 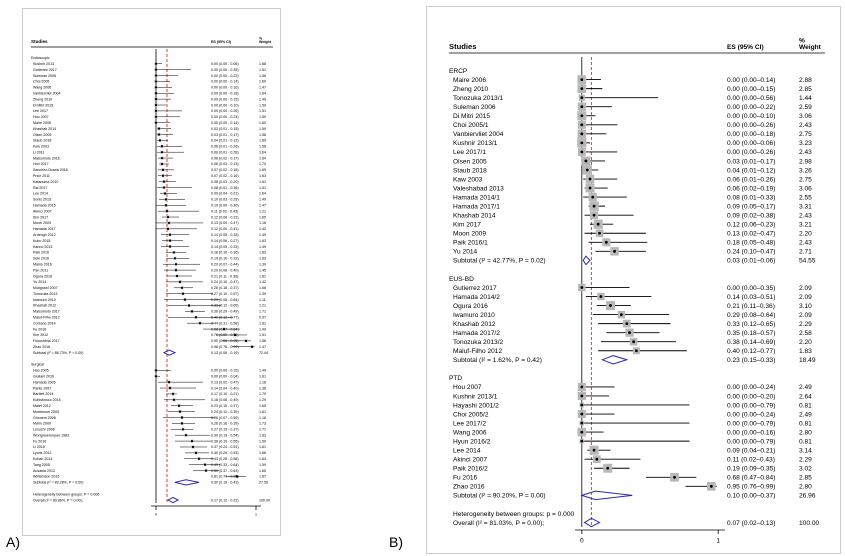 What do you see at coordinates (262, 347) in the screenshot?
I see `weight-text: 1.47` at bounding box center [262, 347].